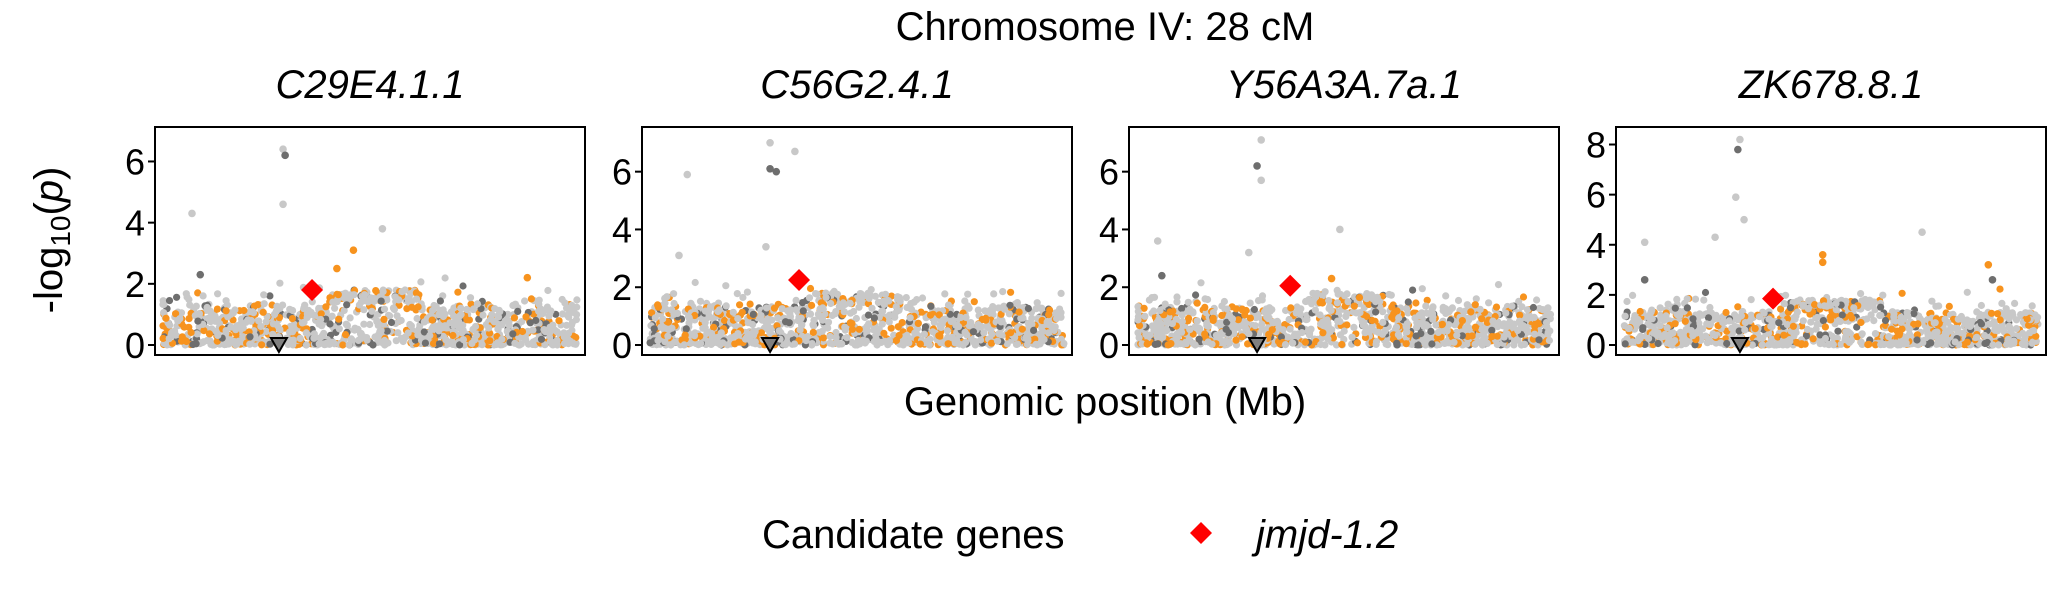 This screenshot has width=2066, height=590. Describe the element at coordinates (279, 346) in the screenshot. I see `peak-marker-triangle` at that location.